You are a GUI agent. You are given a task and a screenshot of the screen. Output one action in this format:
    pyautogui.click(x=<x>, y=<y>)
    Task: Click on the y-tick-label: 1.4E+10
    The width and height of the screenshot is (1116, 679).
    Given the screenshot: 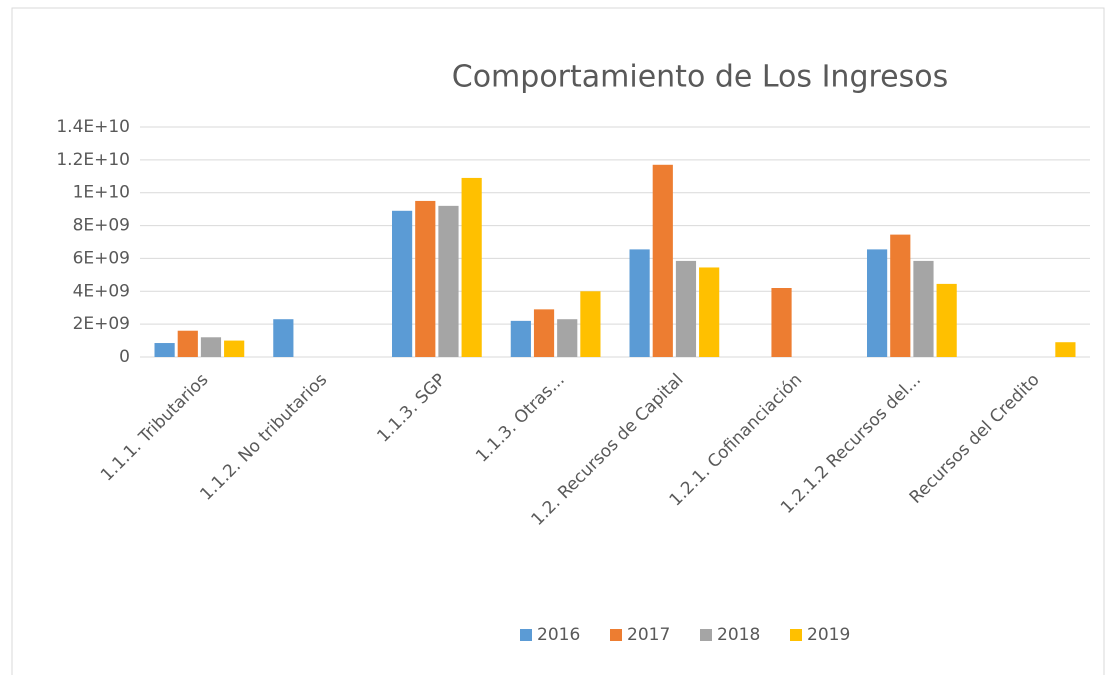 What is the action you would take?
    pyautogui.click(x=93, y=127)
    